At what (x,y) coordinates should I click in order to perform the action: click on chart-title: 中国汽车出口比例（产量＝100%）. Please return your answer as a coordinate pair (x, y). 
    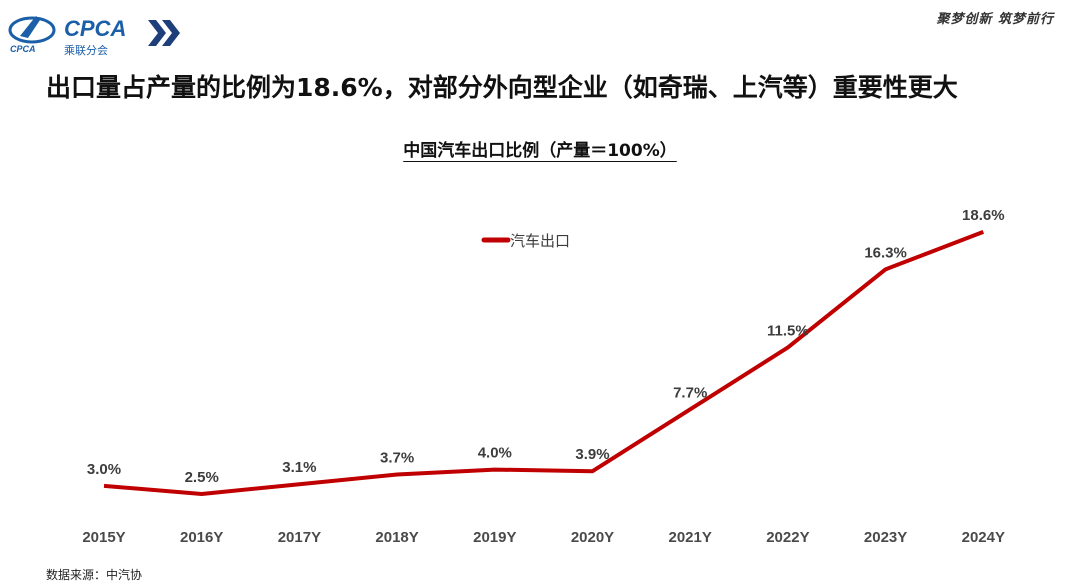
    Looking at the image, I should click on (540, 148).